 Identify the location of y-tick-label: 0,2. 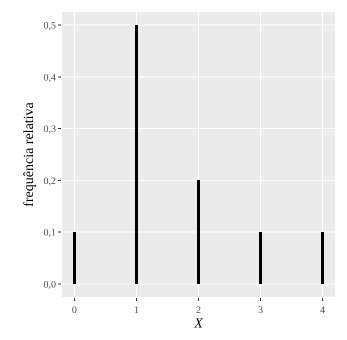
(50, 181).